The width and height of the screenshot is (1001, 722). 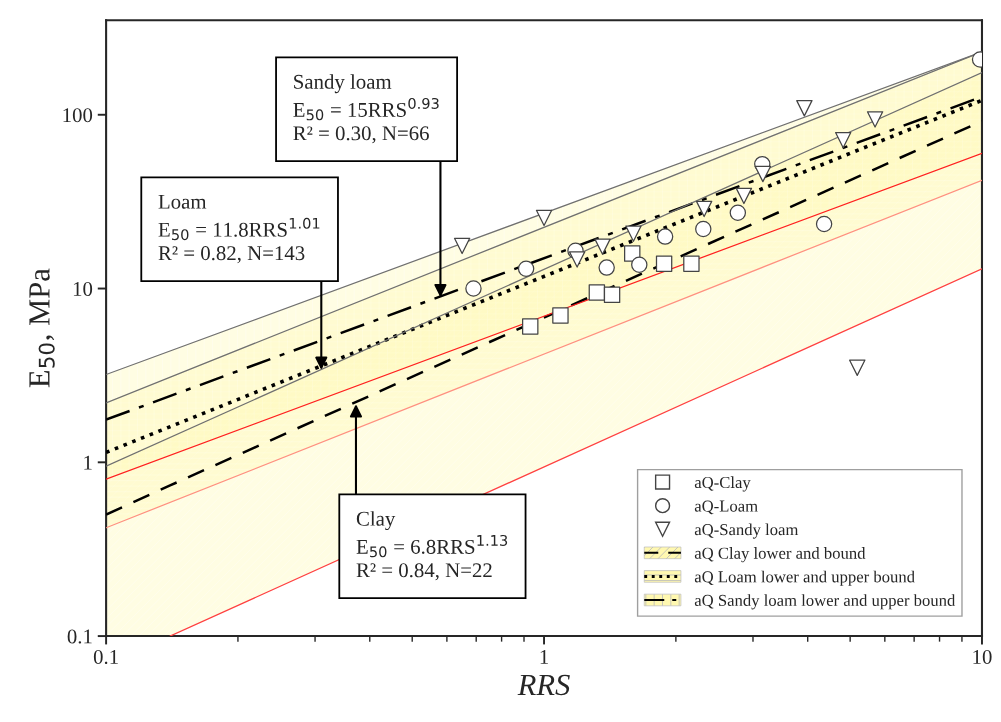 I want to click on legend-label: aQ Clay lower and bound, so click(x=780, y=555).